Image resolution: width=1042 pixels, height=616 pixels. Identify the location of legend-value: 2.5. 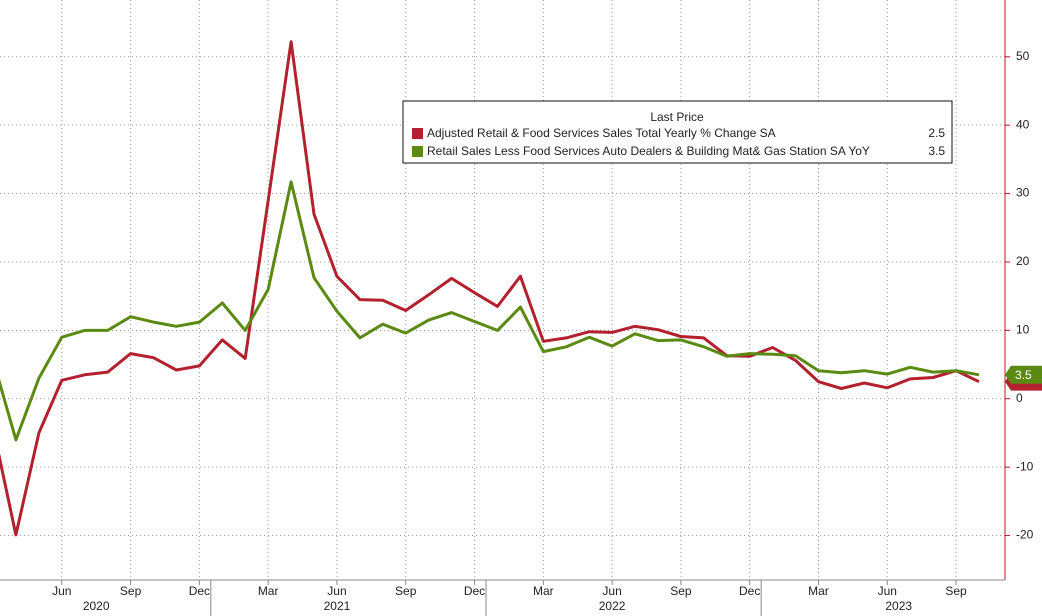
(936, 133).